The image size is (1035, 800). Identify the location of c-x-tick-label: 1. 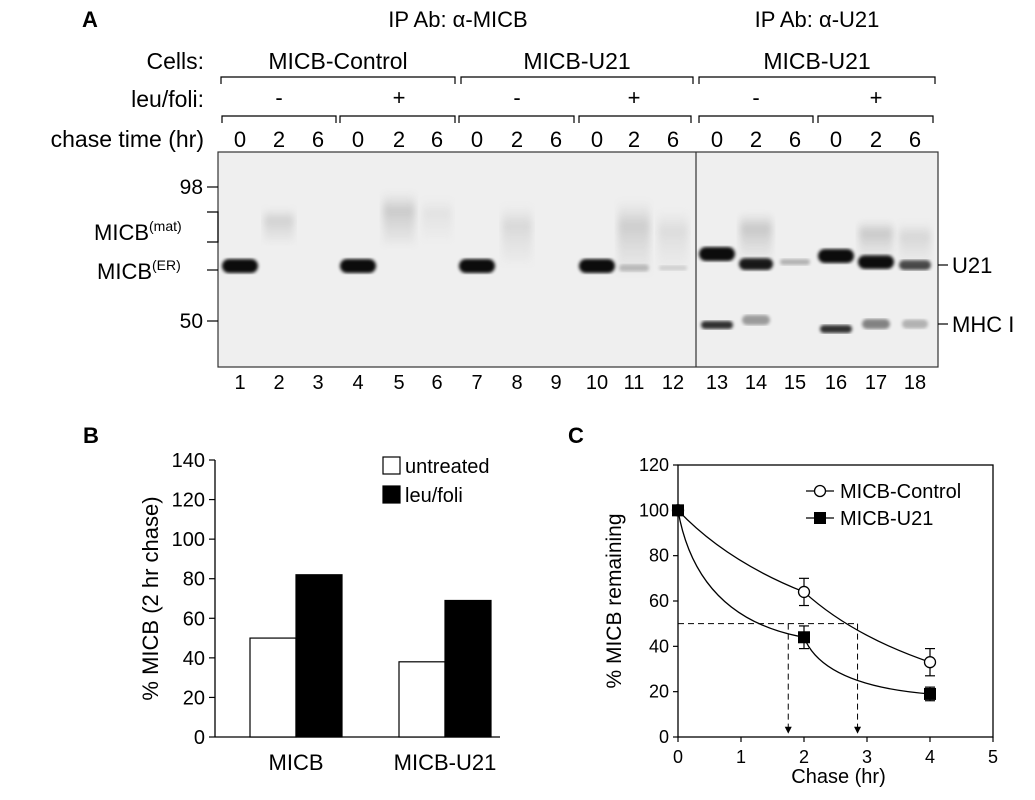
(741, 757).